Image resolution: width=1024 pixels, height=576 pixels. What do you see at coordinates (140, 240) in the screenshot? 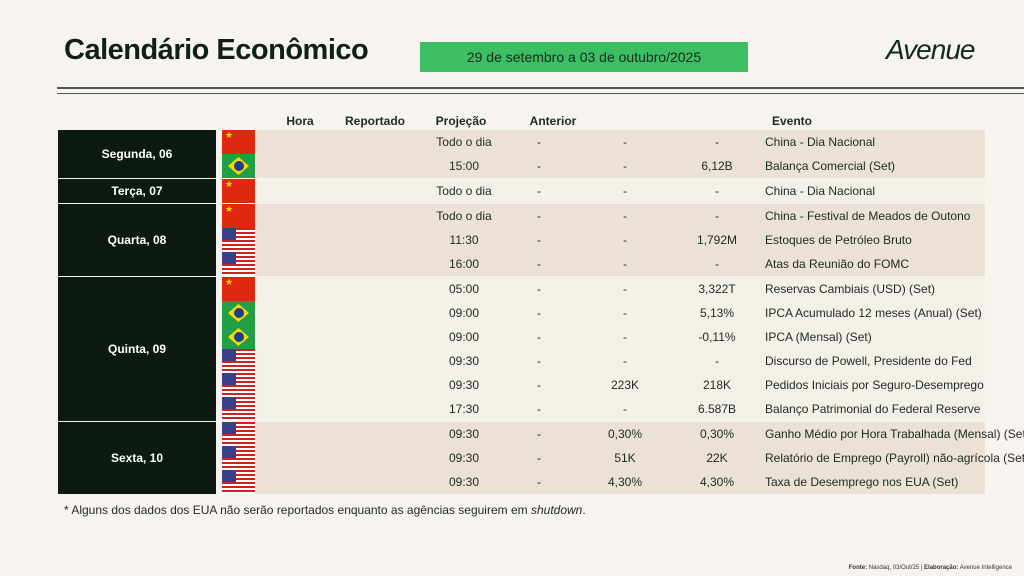
I see `day-label: Quarta, 08` at bounding box center [140, 240].